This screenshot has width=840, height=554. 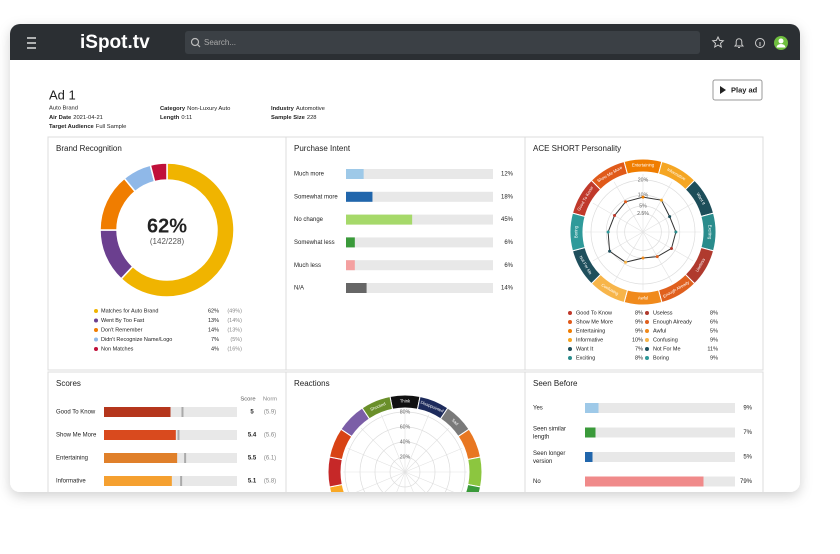 What do you see at coordinates (739, 43) in the screenshot?
I see `notifications-icon` at bounding box center [739, 43].